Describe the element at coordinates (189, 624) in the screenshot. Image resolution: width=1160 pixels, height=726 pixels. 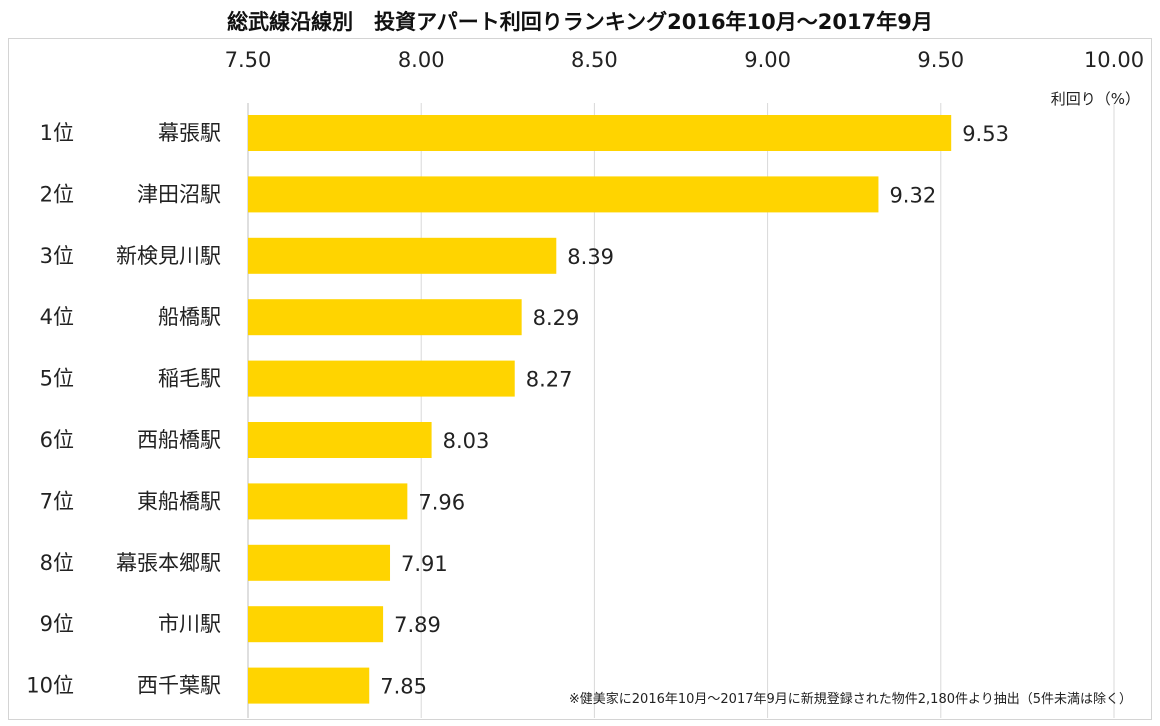
I see `category-label: 市川駅` at that location.